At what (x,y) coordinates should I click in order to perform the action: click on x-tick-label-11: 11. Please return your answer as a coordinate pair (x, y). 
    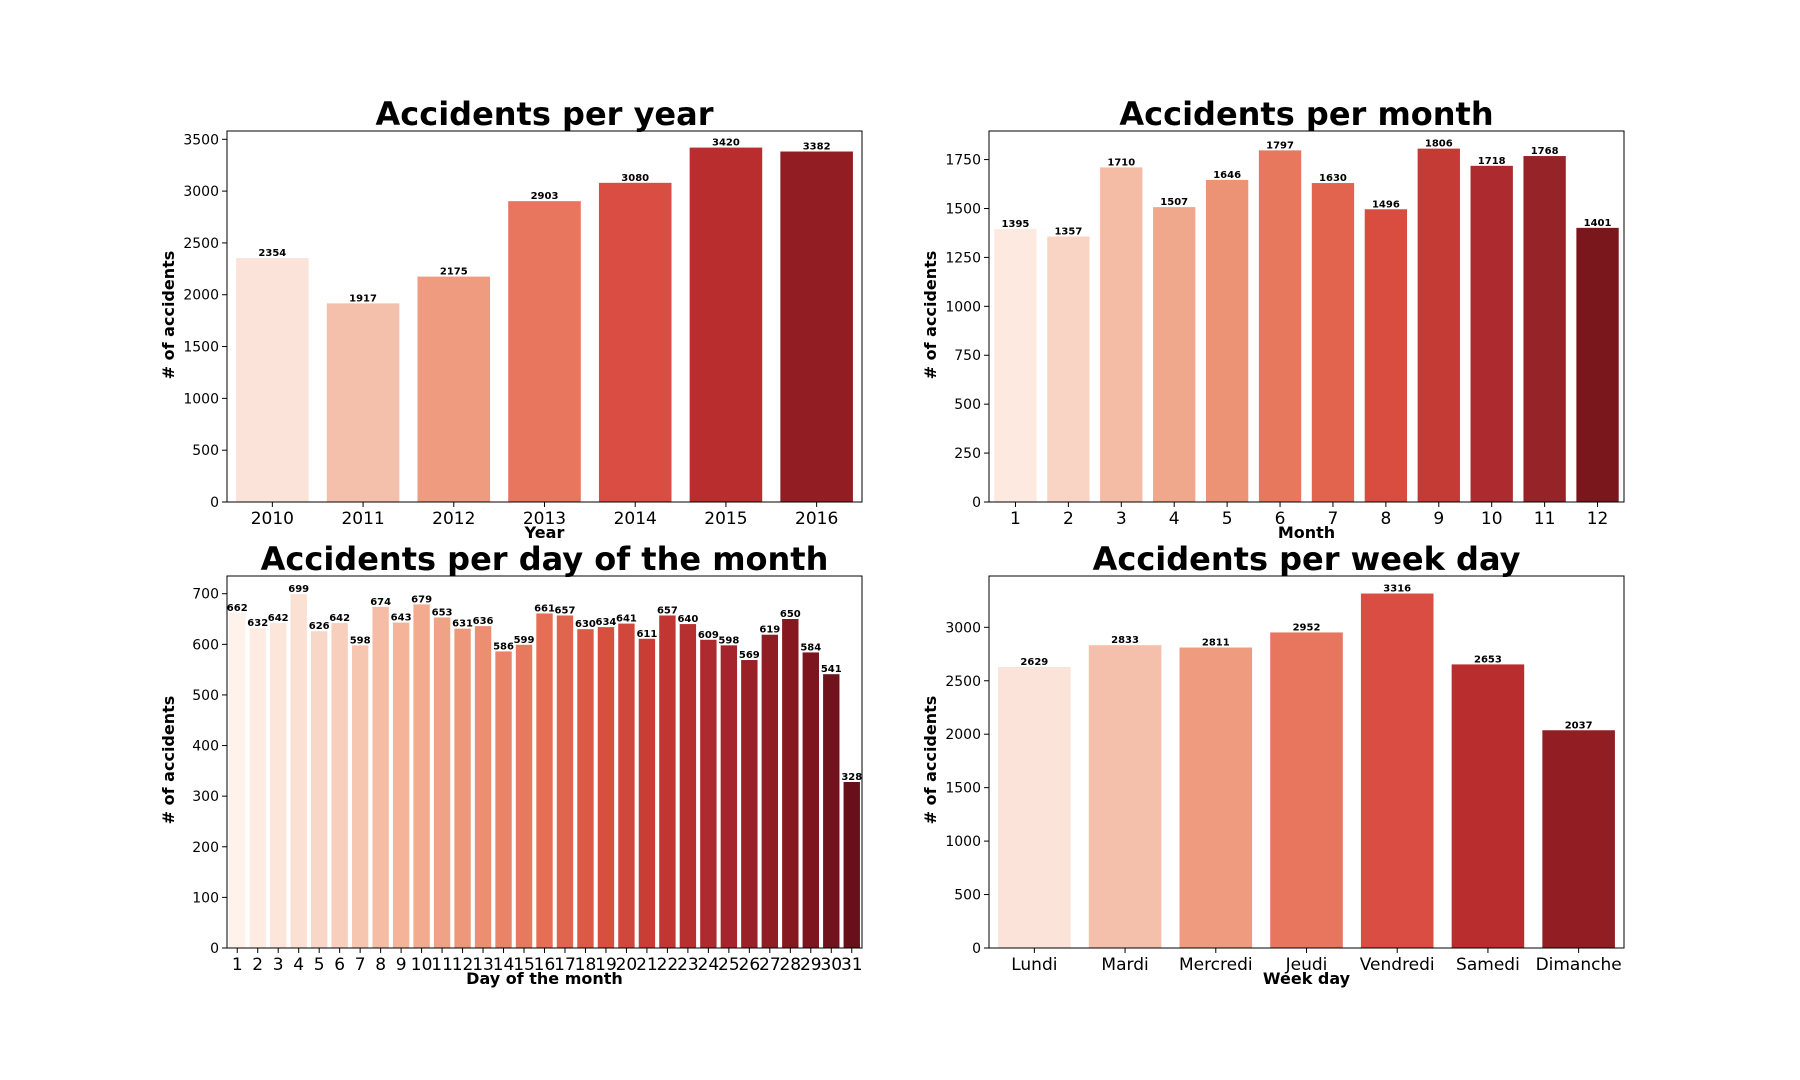
    Looking at the image, I should click on (1545, 519).